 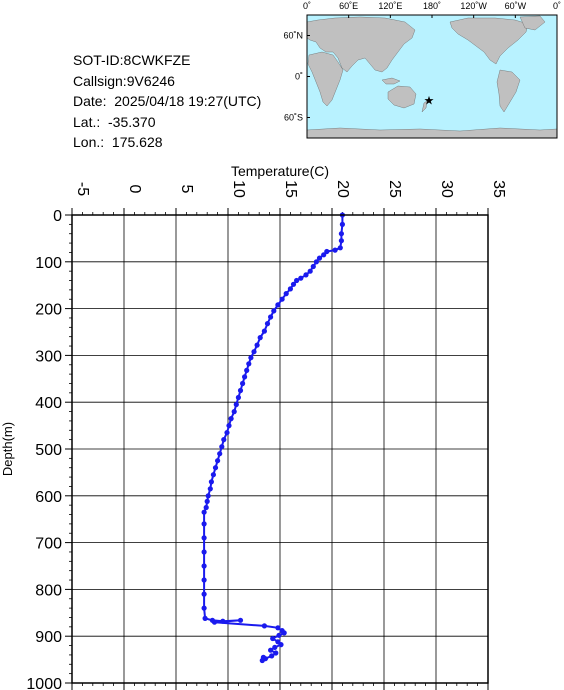 I want to click on location-map: 0˚ 60˚E 120˚E 180˚ 120˚W 60˚W 0˚ 60˚N 0˚ 60˚S ★, so click(x=422, y=70).